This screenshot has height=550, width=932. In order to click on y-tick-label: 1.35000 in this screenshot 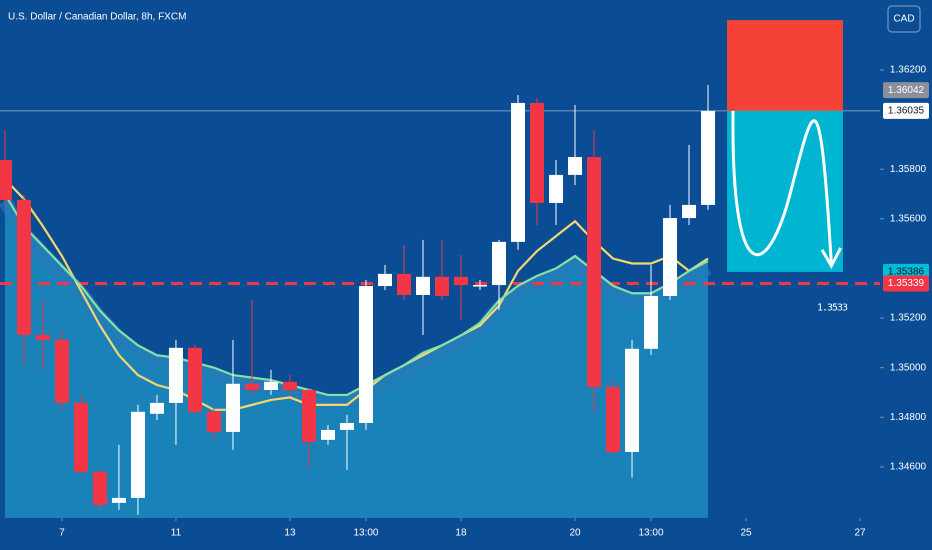, I will do `click(908, 367)`.